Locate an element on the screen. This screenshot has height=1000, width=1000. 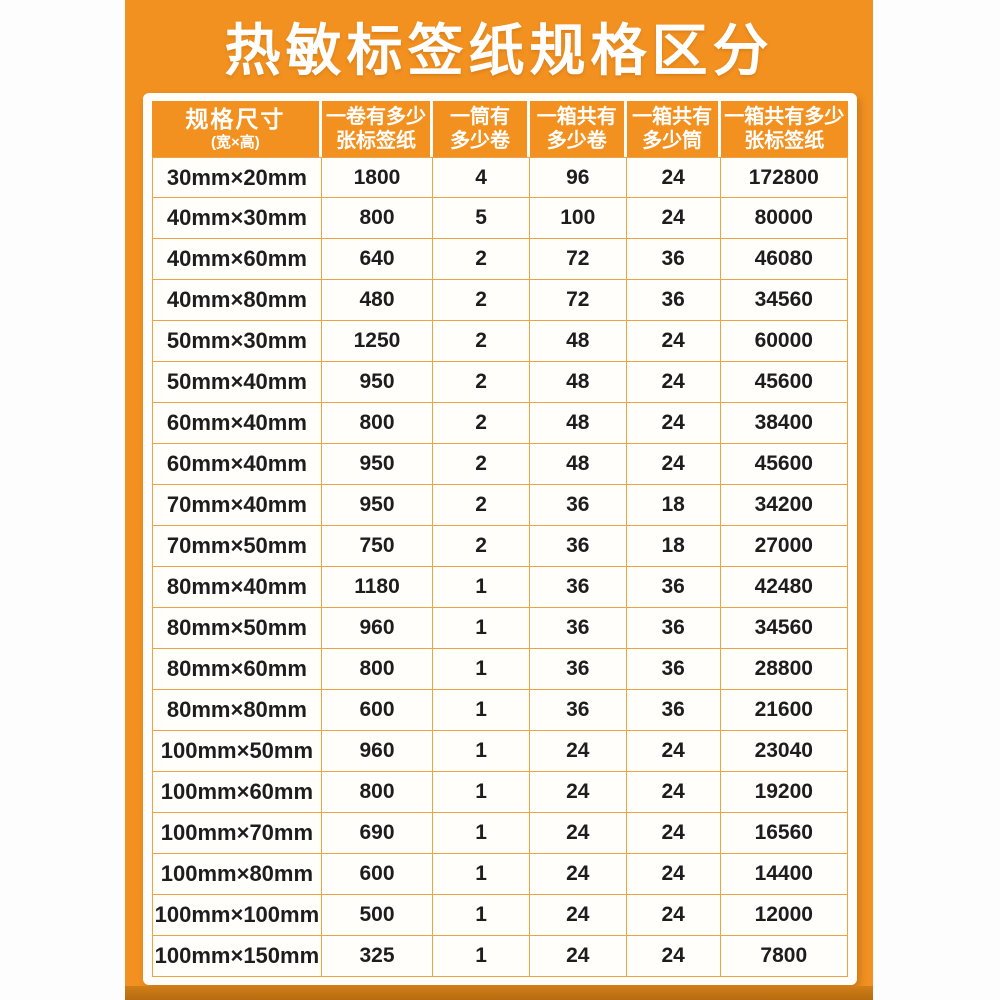
value-cell: 38400 is located at coordinates (784, 423).